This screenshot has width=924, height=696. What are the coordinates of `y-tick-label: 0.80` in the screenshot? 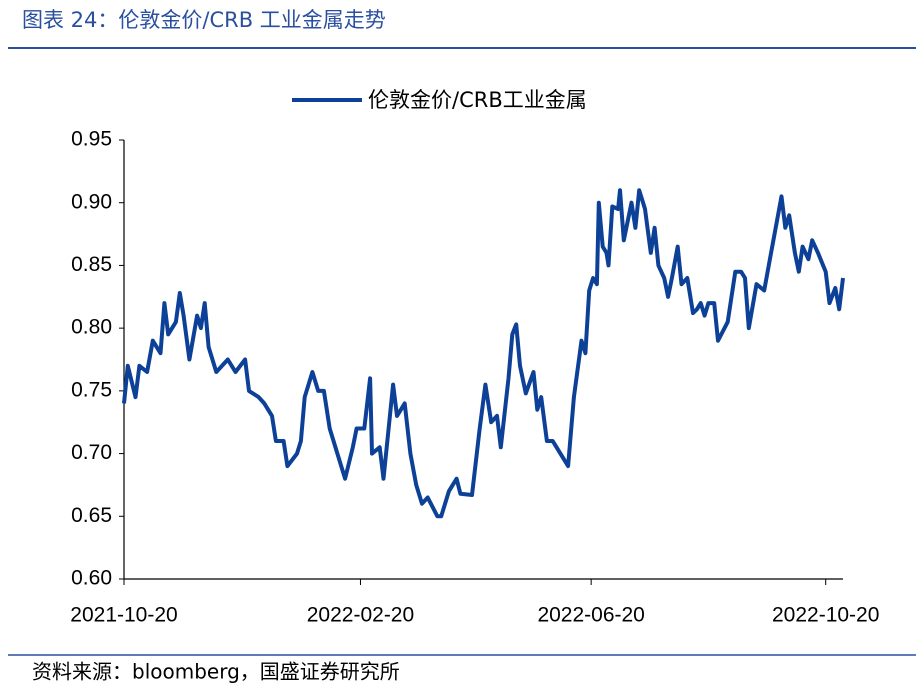 It's located at (91, 327).